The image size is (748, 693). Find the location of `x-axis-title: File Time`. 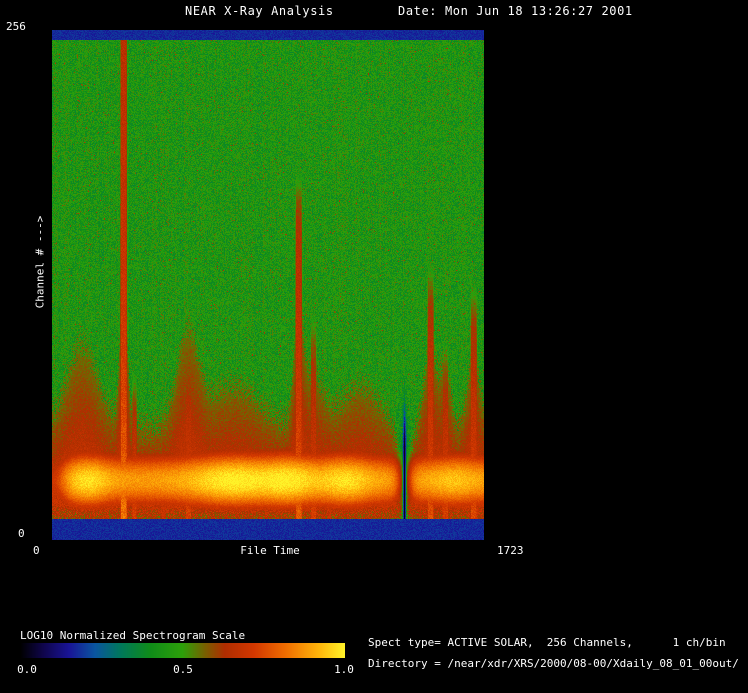

x-axis-title: File Time is located at coordinates (270, 550).